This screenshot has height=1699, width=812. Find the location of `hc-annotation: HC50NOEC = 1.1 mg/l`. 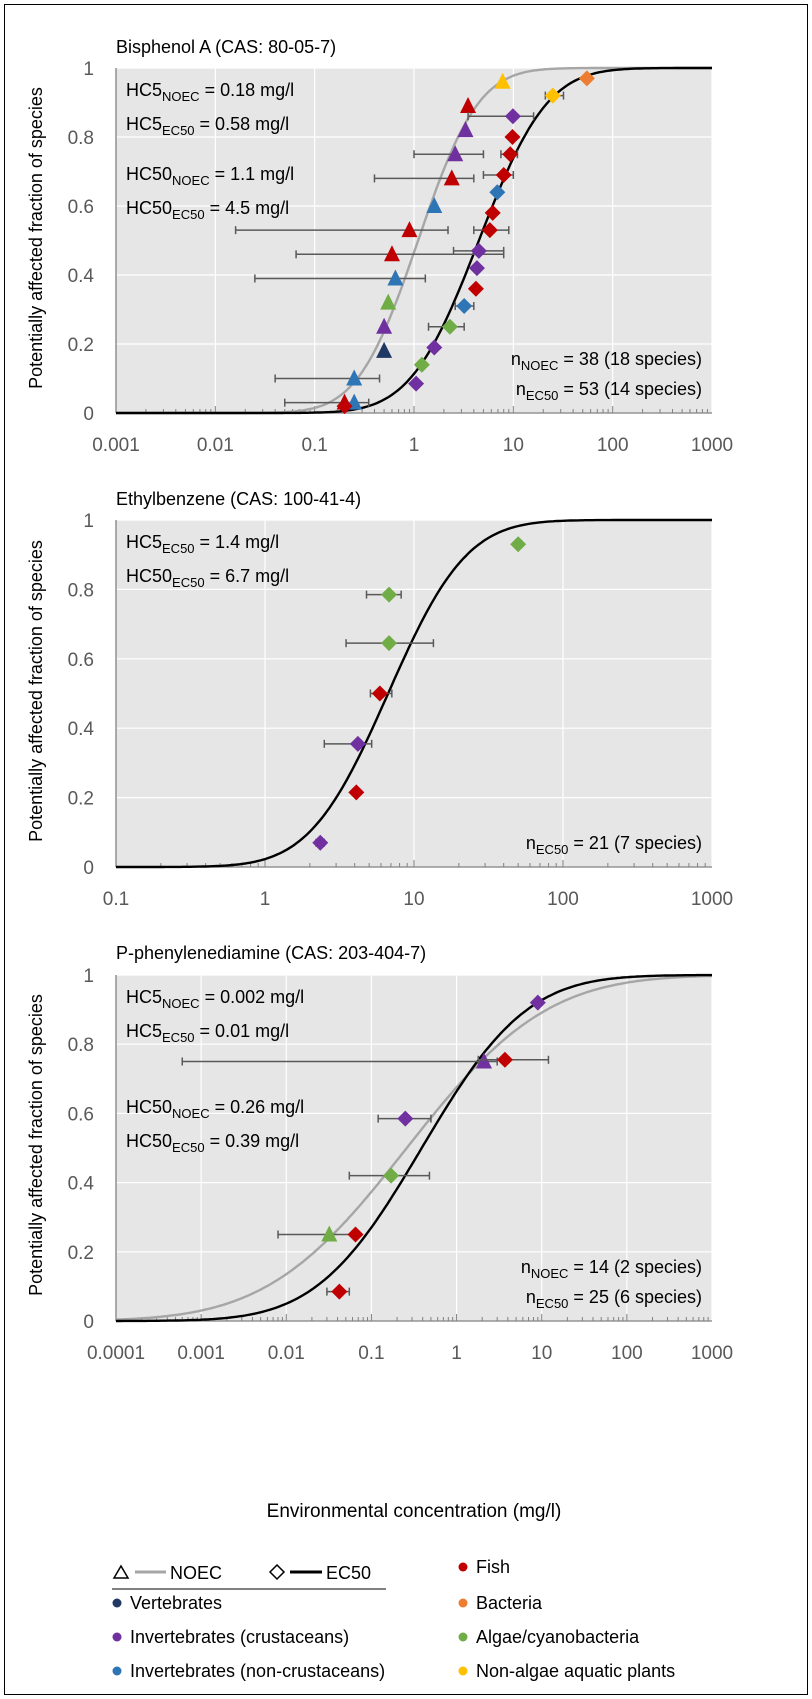

hc-annotation: HC50NOEC = 1.1 mg/l is located at coordinates (210, 176).